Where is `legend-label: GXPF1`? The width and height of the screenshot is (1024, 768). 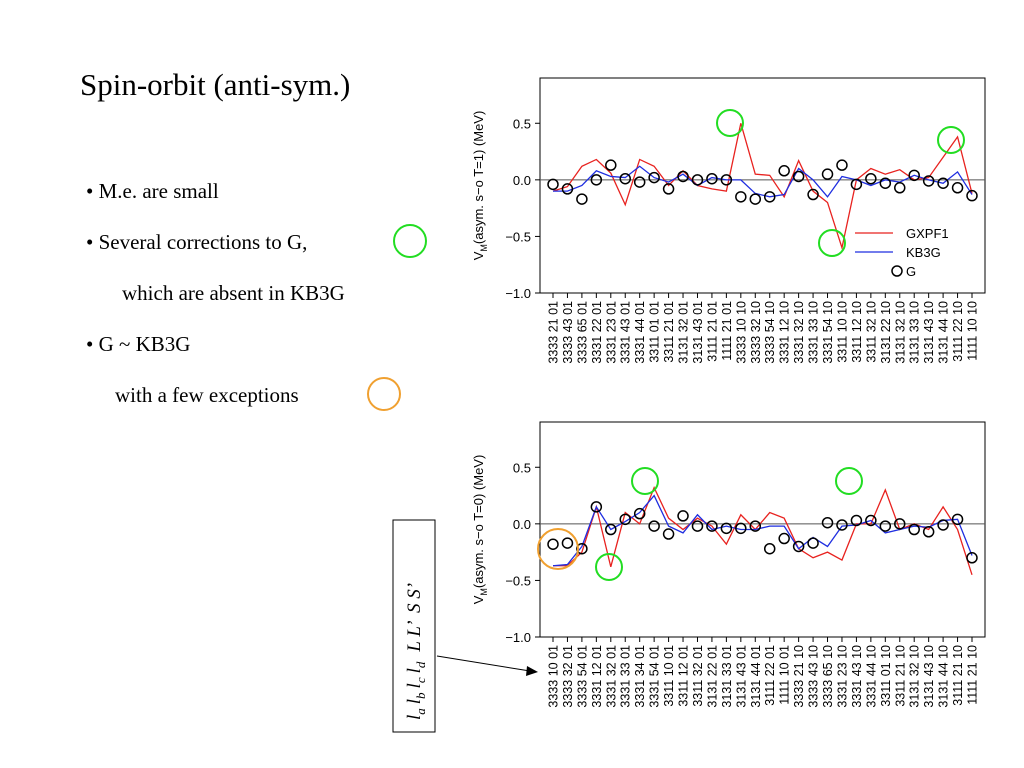 legend-label: GXPF1 is located at coordinates (927, 233).